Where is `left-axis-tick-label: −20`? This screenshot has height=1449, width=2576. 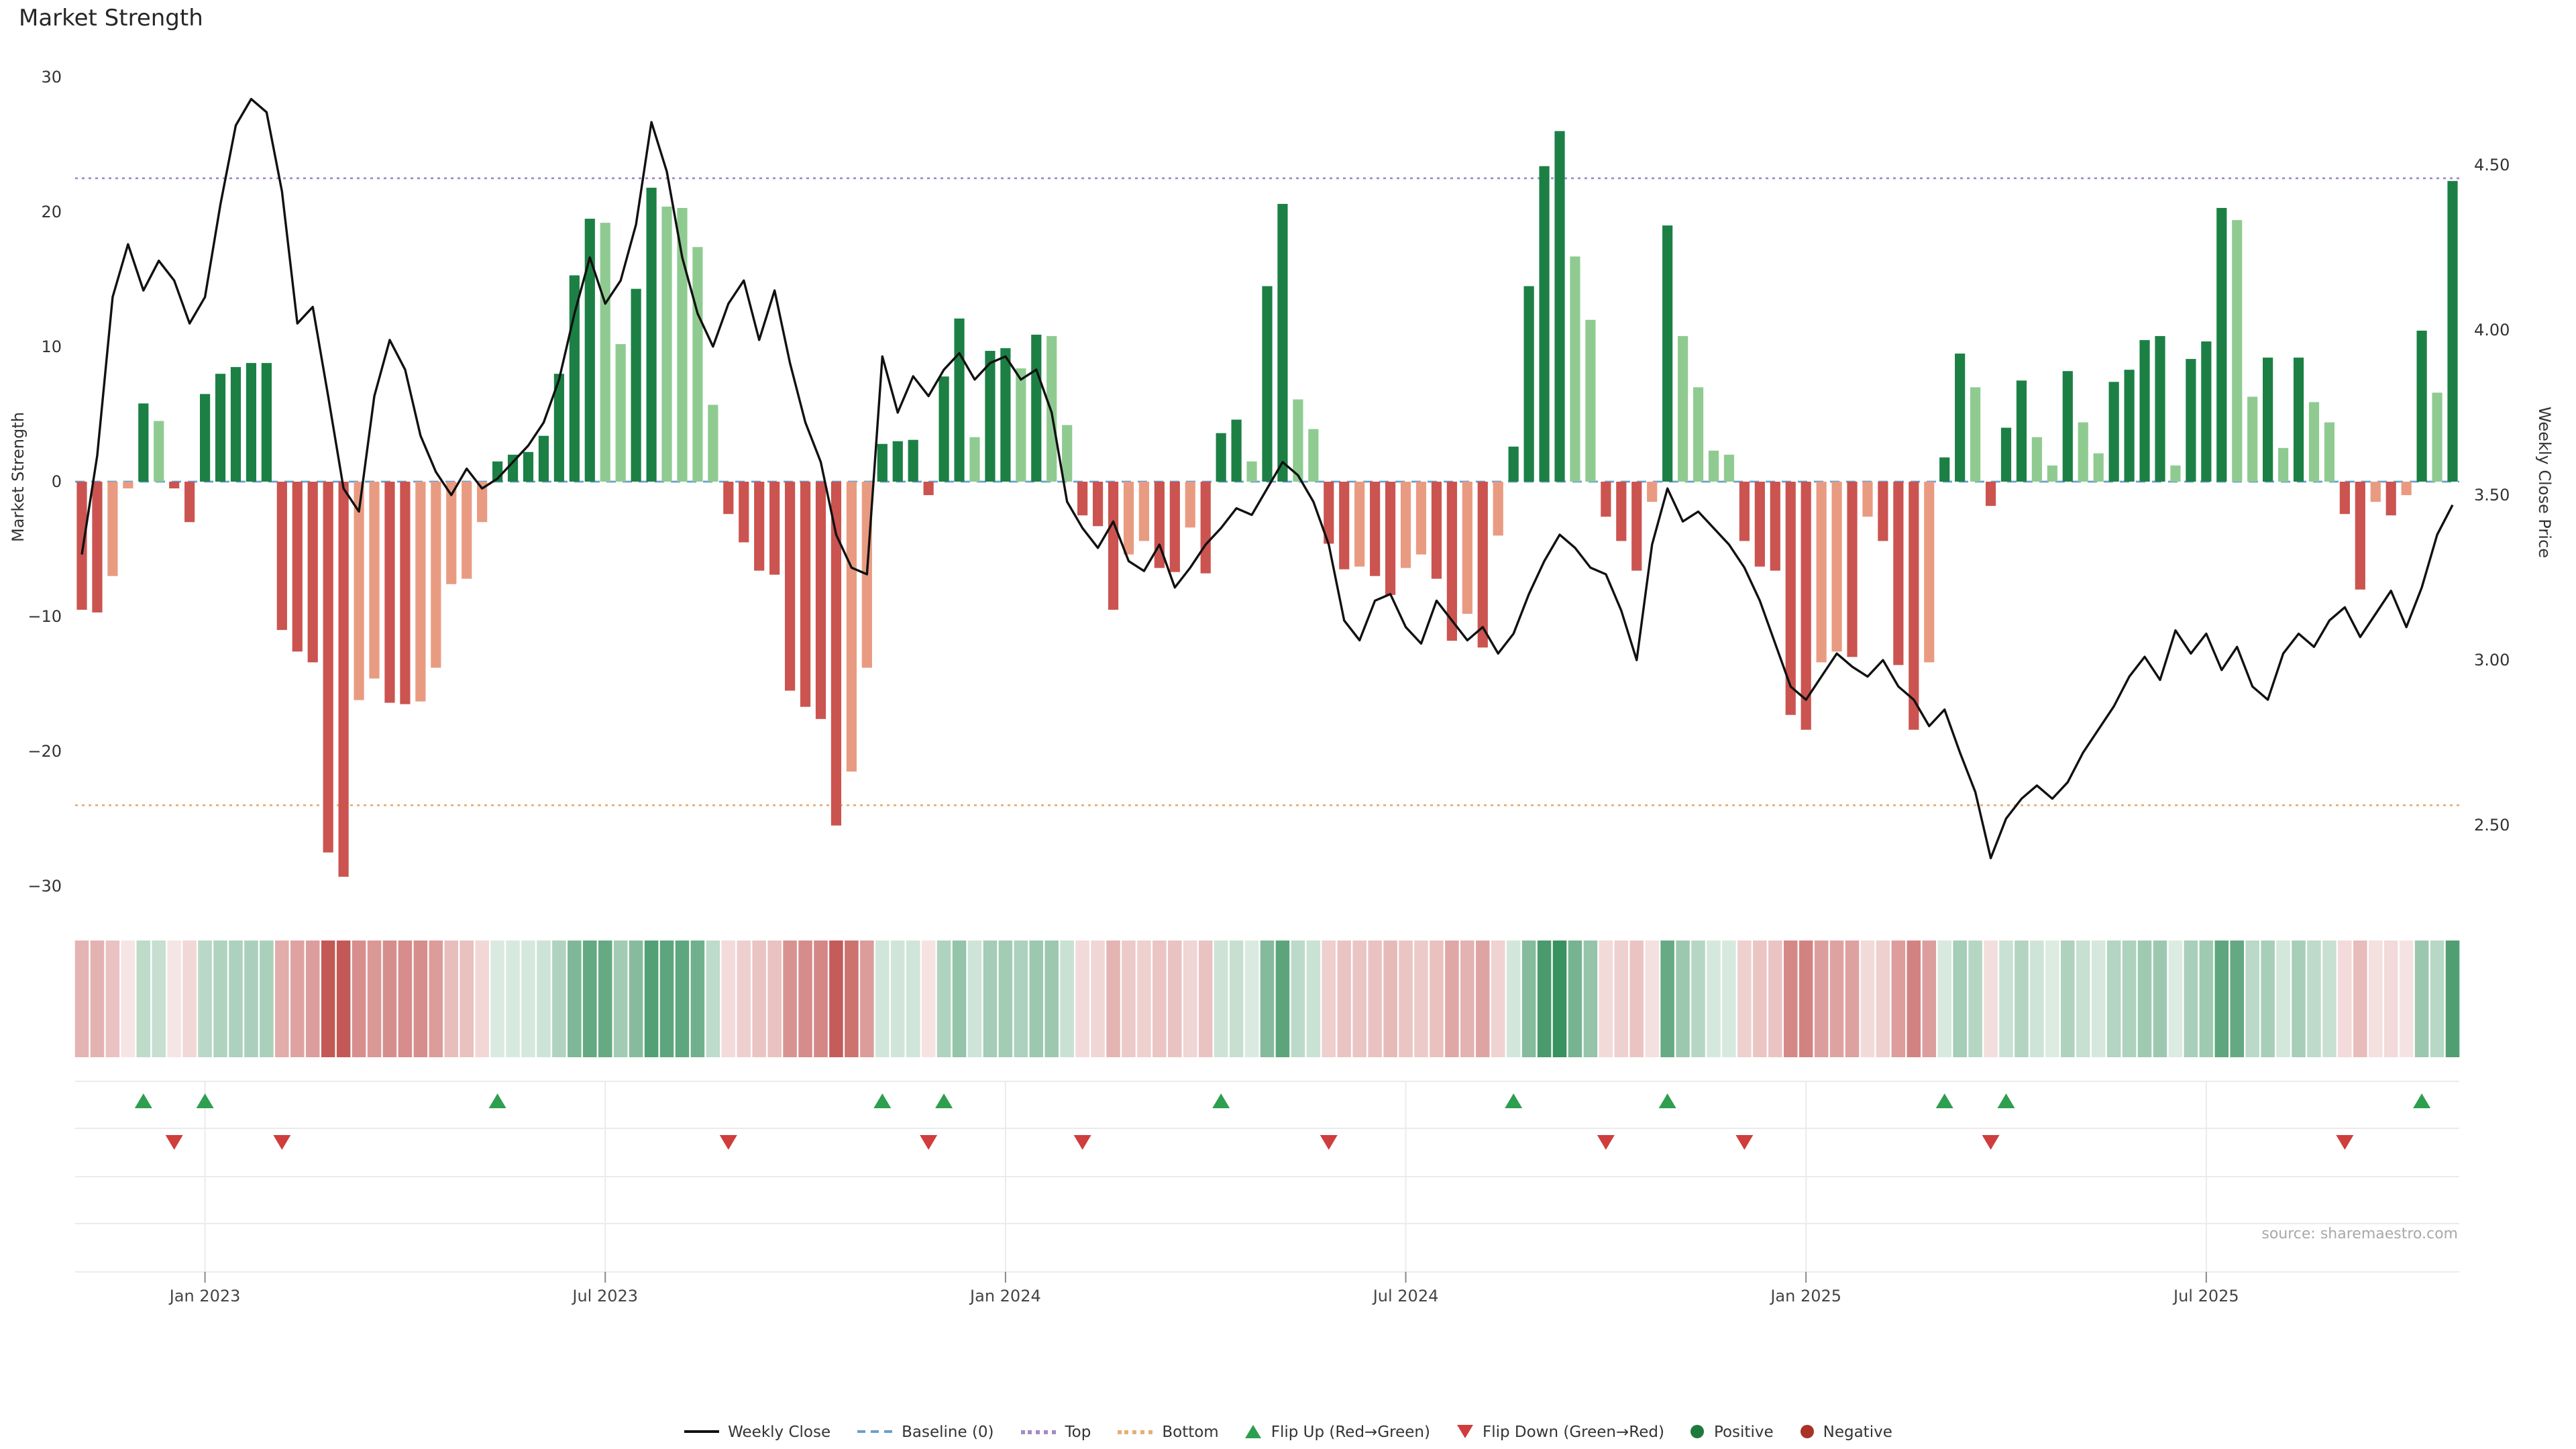 left-axis-tick-label: −20 is located at coordinates (45, 751).